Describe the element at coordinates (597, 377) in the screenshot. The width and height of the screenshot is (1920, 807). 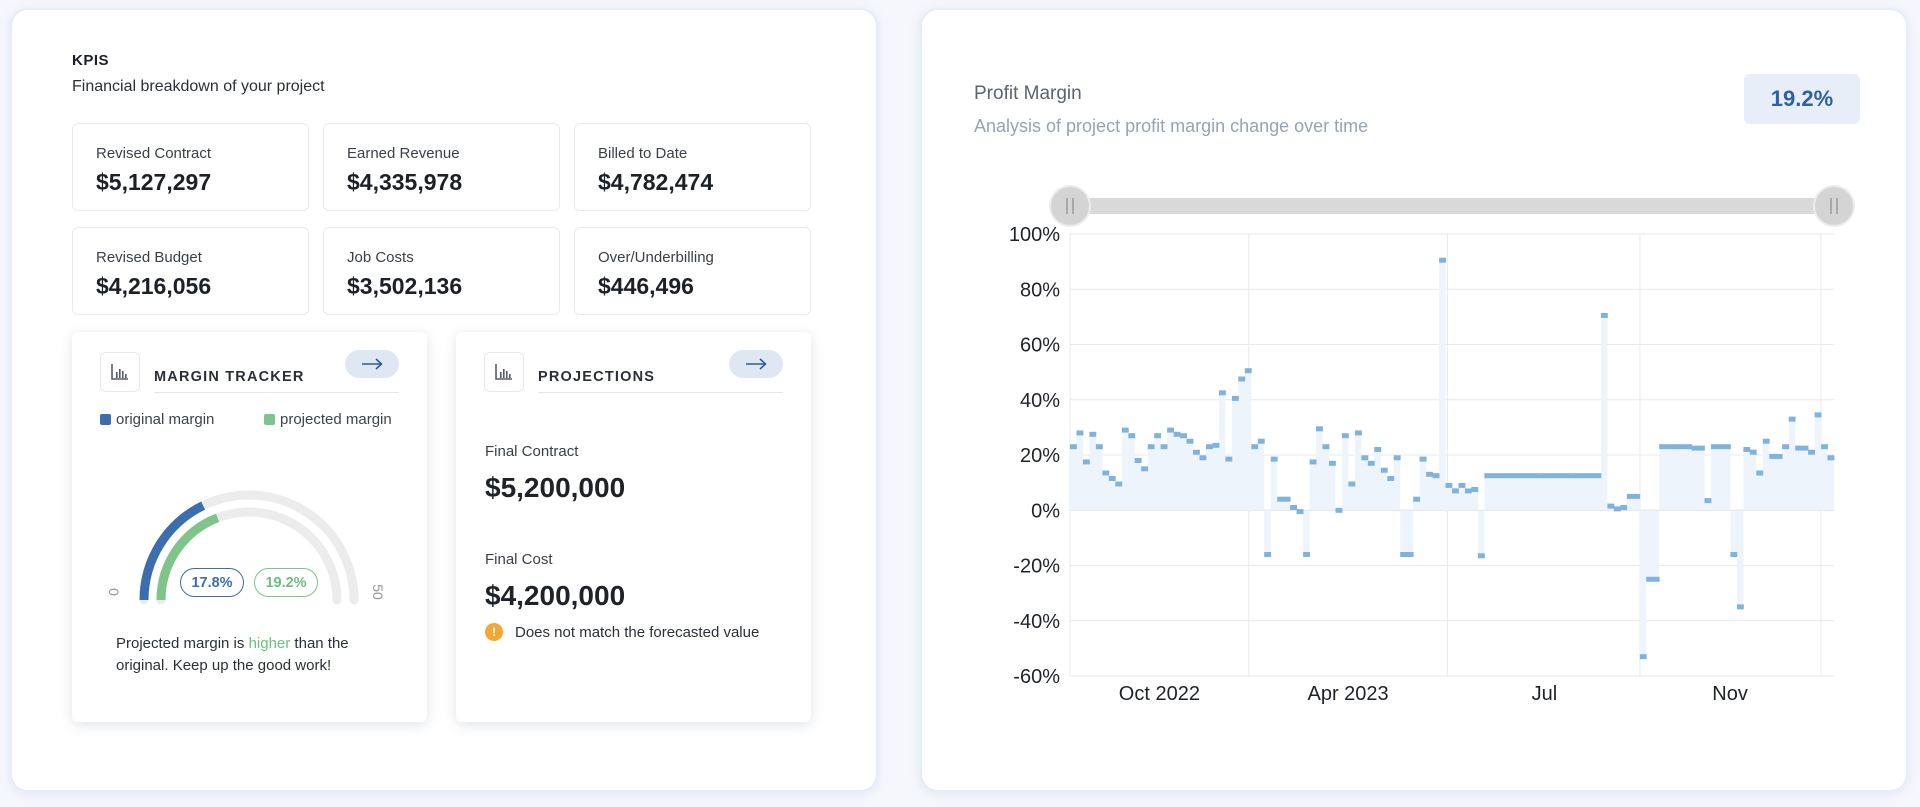
I see `projections-title: PROJECTIONS` at that location.